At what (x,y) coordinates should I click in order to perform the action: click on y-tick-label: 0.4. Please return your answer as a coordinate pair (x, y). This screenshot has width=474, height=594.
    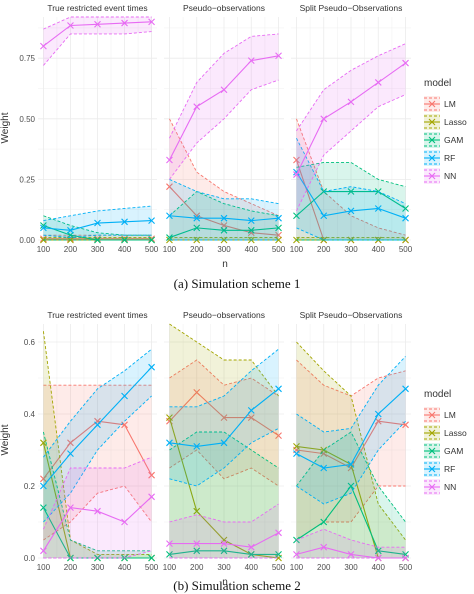
    Looking at the image, I should click on (30, 414).